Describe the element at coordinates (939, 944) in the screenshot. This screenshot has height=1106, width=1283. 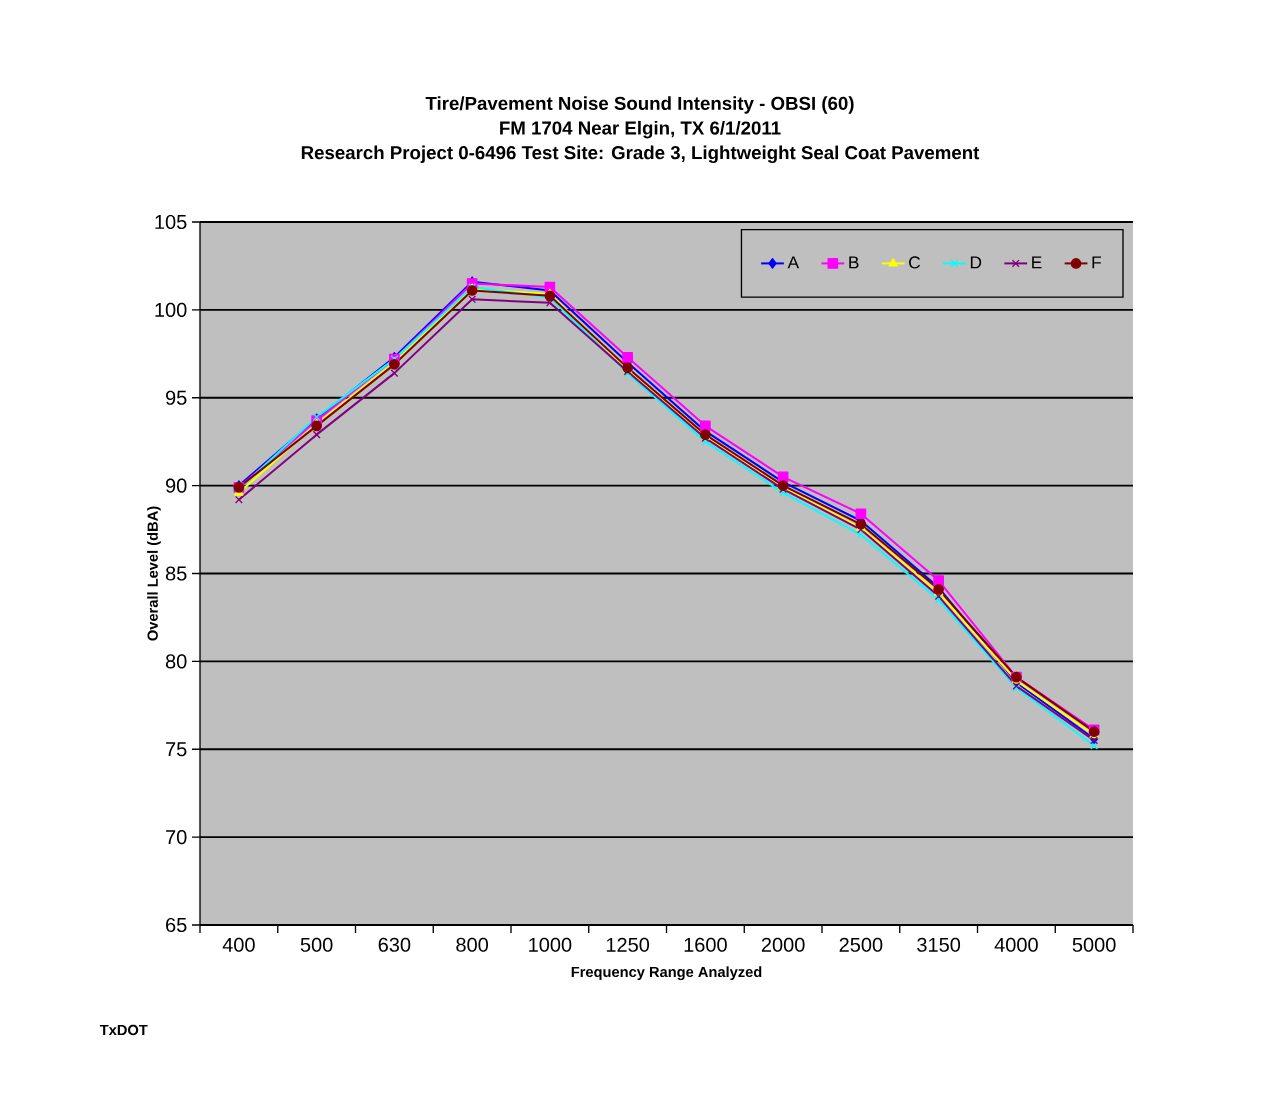
I see `x-tick-label: 3150` at that location.